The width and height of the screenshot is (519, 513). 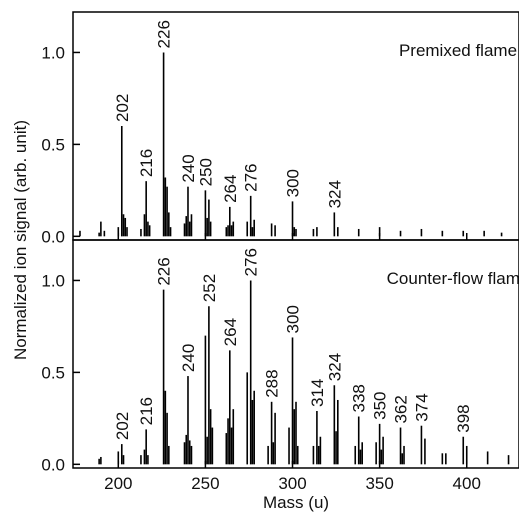 I want to click on peak-label: 350, so click(x=380, y=405).